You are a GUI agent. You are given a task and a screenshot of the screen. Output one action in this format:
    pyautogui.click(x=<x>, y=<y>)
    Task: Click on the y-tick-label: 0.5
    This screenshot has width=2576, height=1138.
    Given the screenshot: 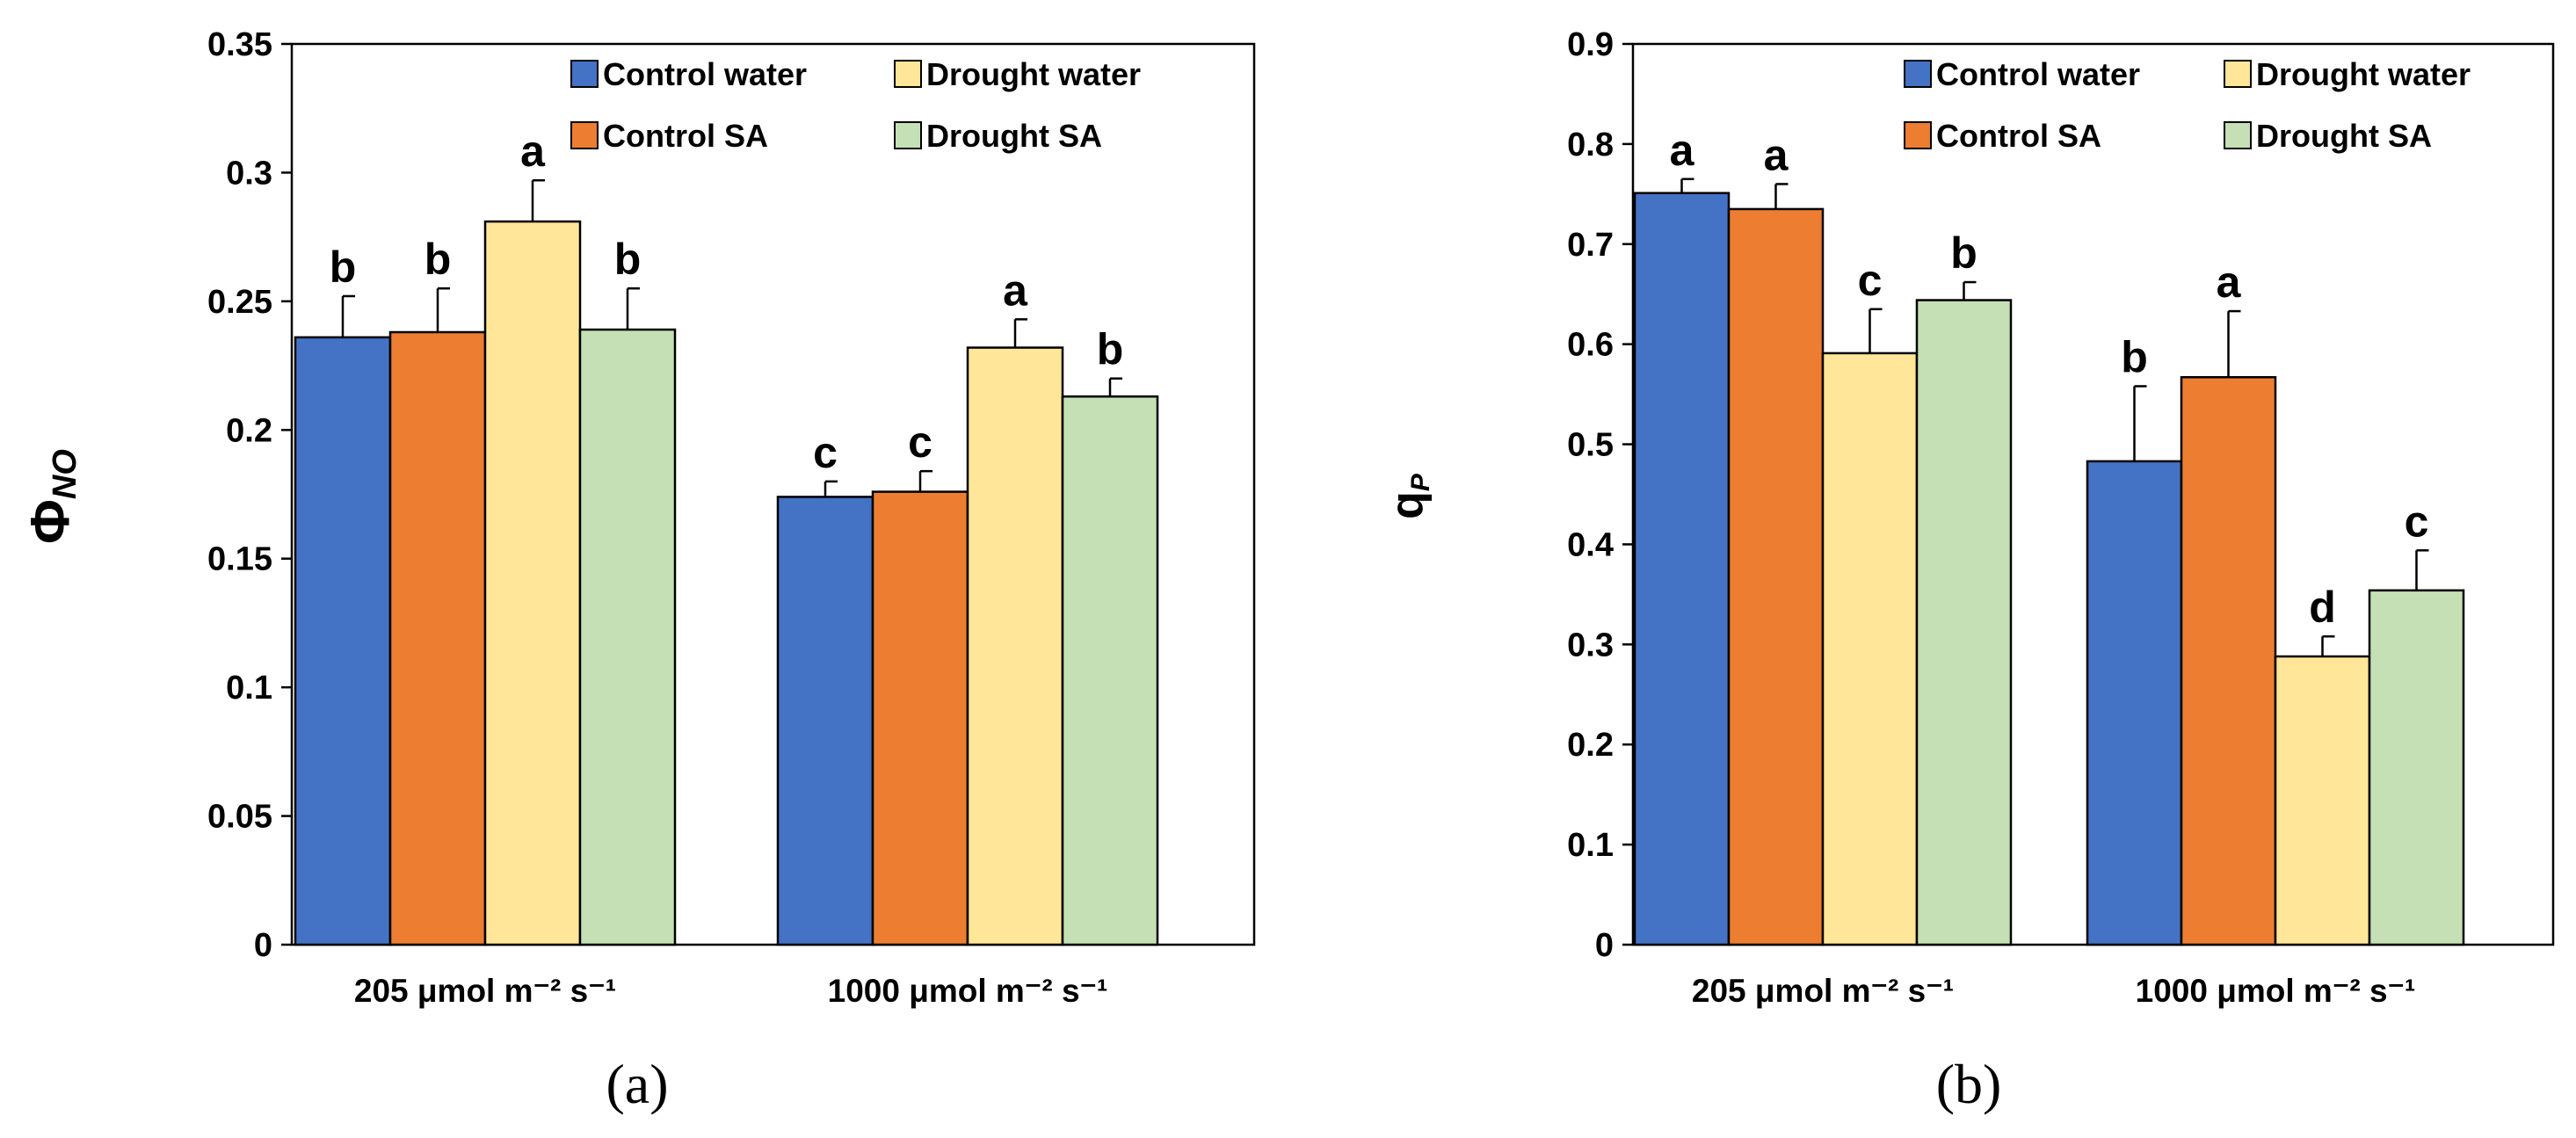 What is the action you would take?
    pyautogui.click(x=1590, y=445)
    